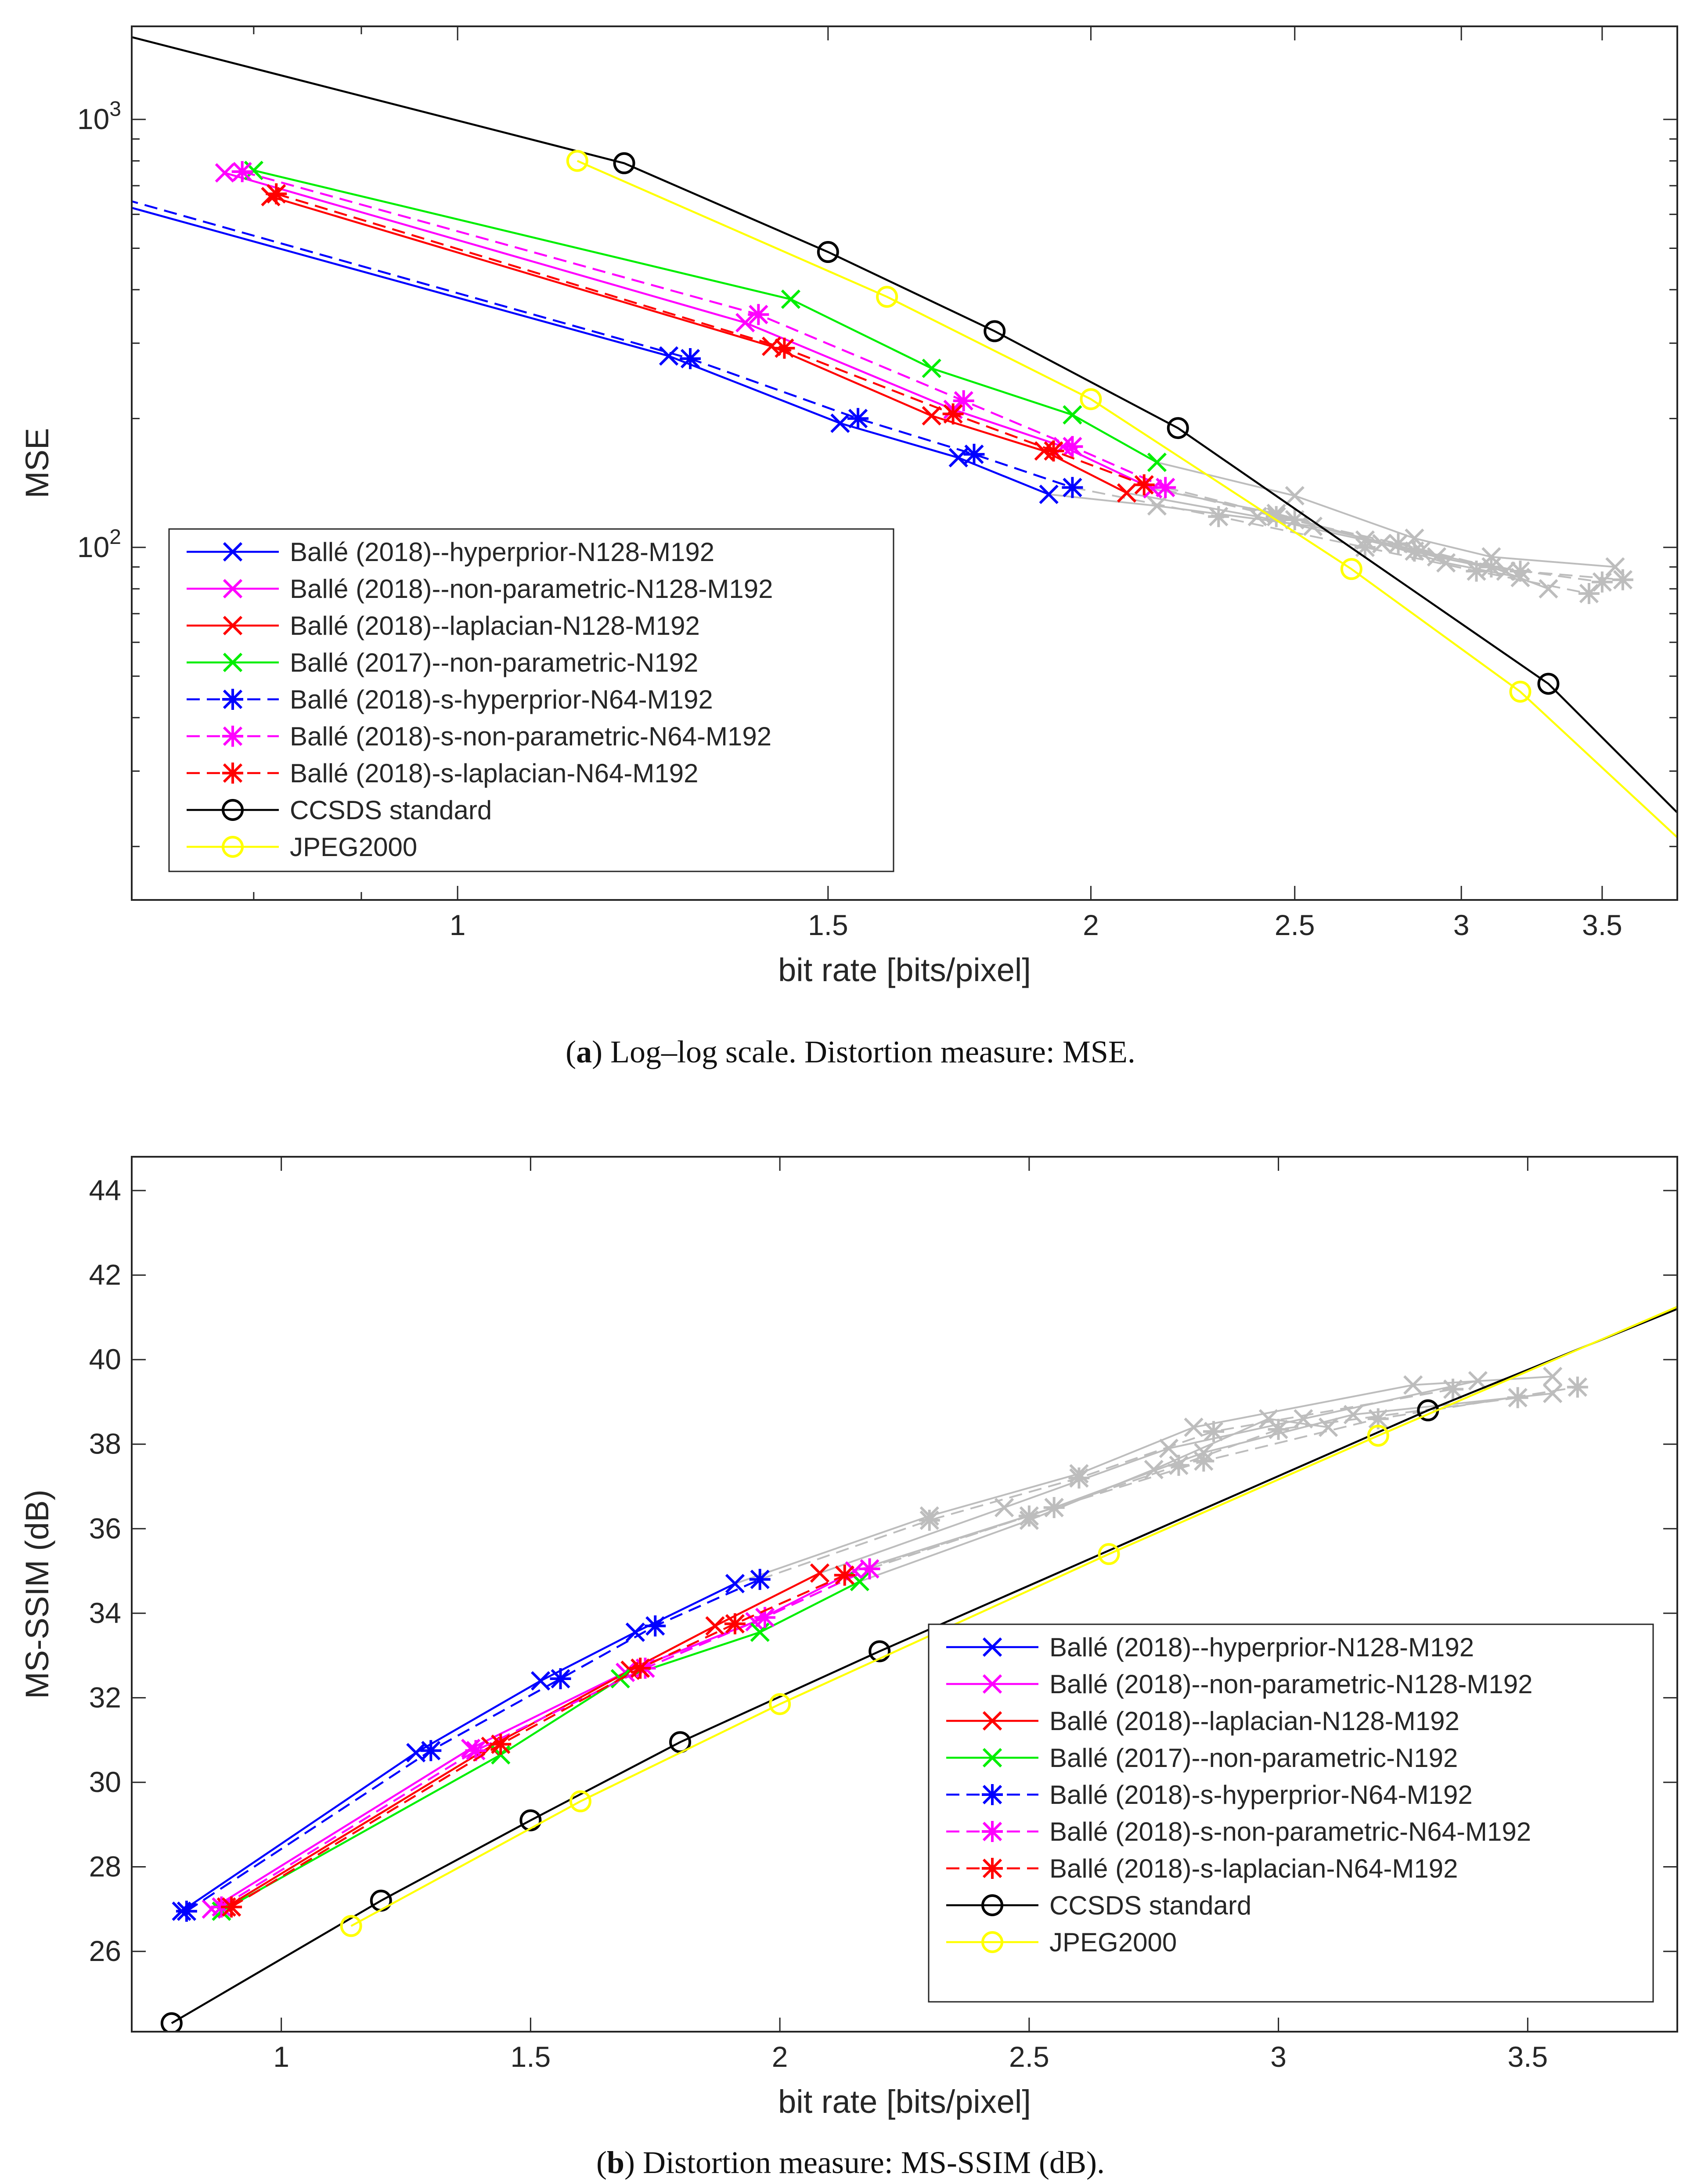  What do you see at coordinates (105, 1528) in the screenshot?
I see `y-tick-label: 36` at bounding box center [105, 1528].